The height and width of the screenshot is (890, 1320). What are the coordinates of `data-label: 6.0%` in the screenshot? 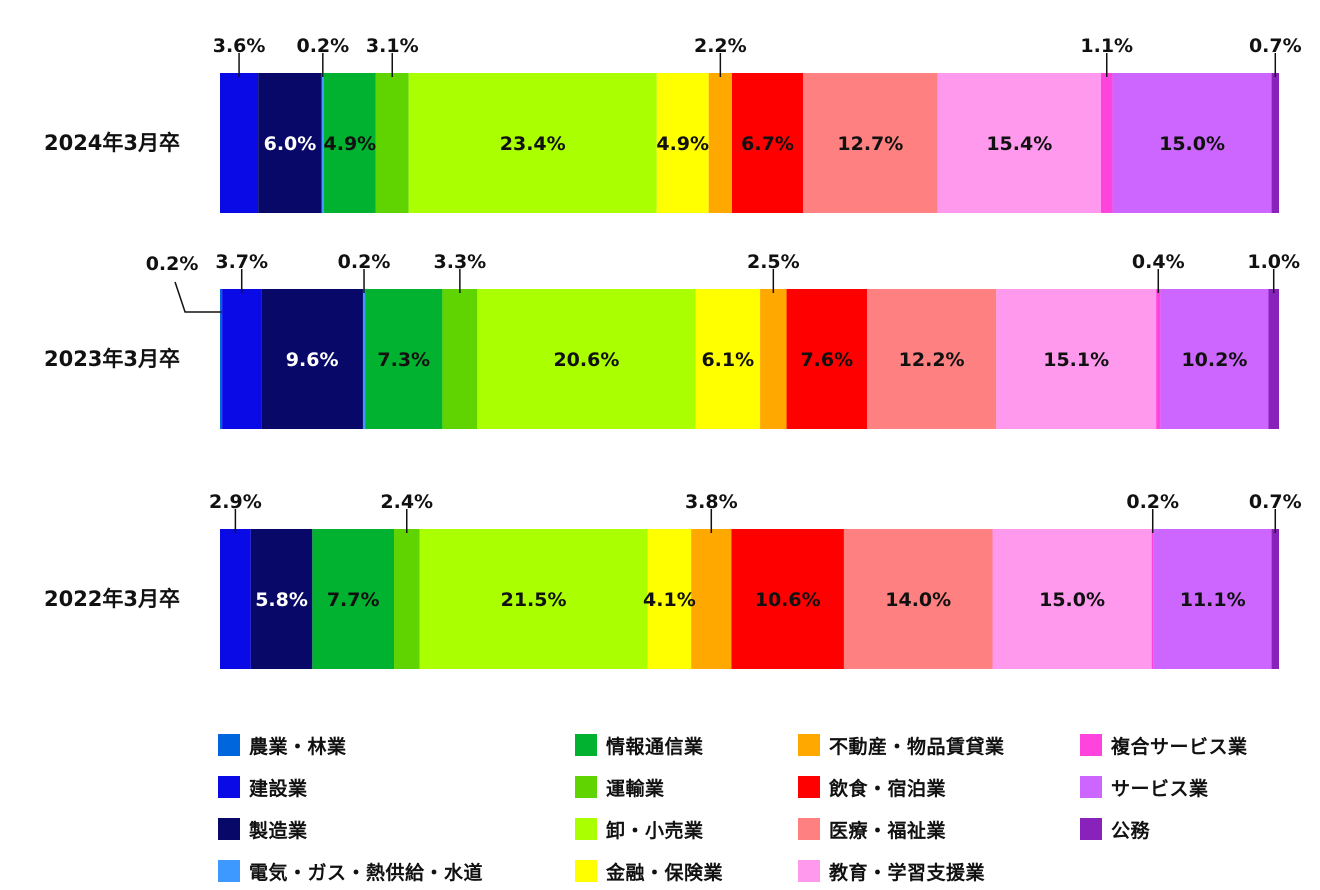 It's located at (290, 144).